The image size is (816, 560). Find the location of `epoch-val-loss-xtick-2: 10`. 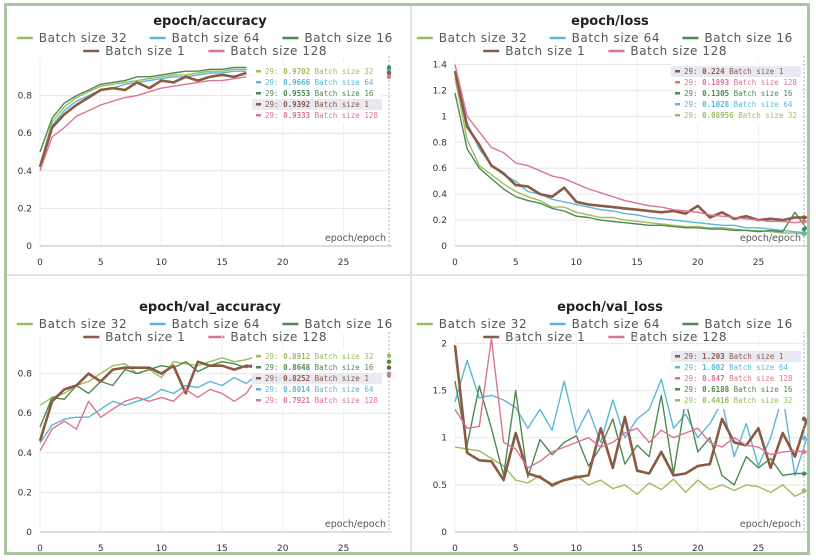

epoch-val-loss-xtick-2: 10 is located at coordinates (577, 549).